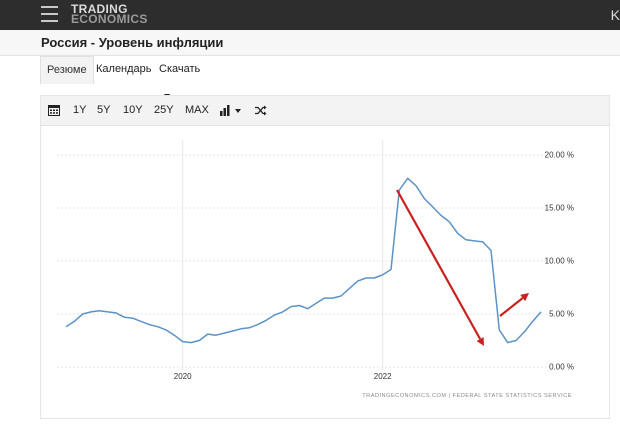 This screenshot has height=427, width=620. I want to click on y-tick-label: 10.00 %, so click(559, 261).